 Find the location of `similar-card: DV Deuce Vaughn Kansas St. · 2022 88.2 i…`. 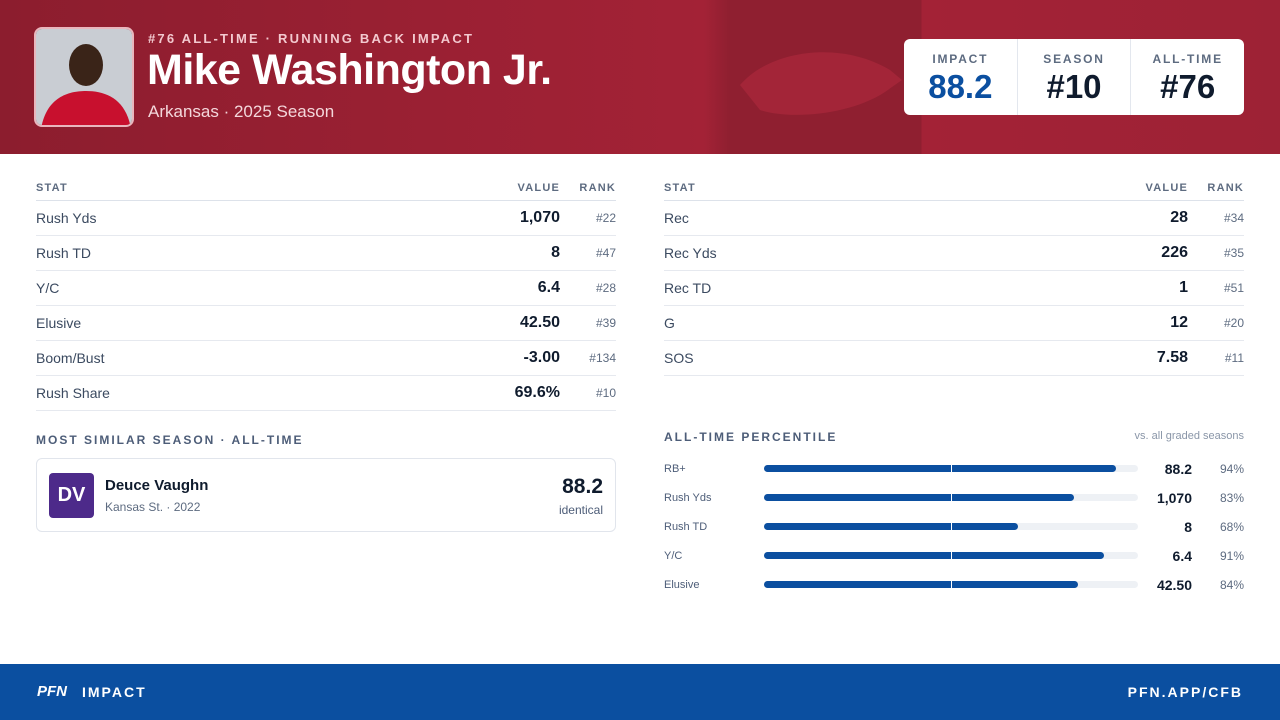

similar-card: DV Deuce Vaughn Kansas St. · 2022 88.2 i… is located at coordinates (326, 495).